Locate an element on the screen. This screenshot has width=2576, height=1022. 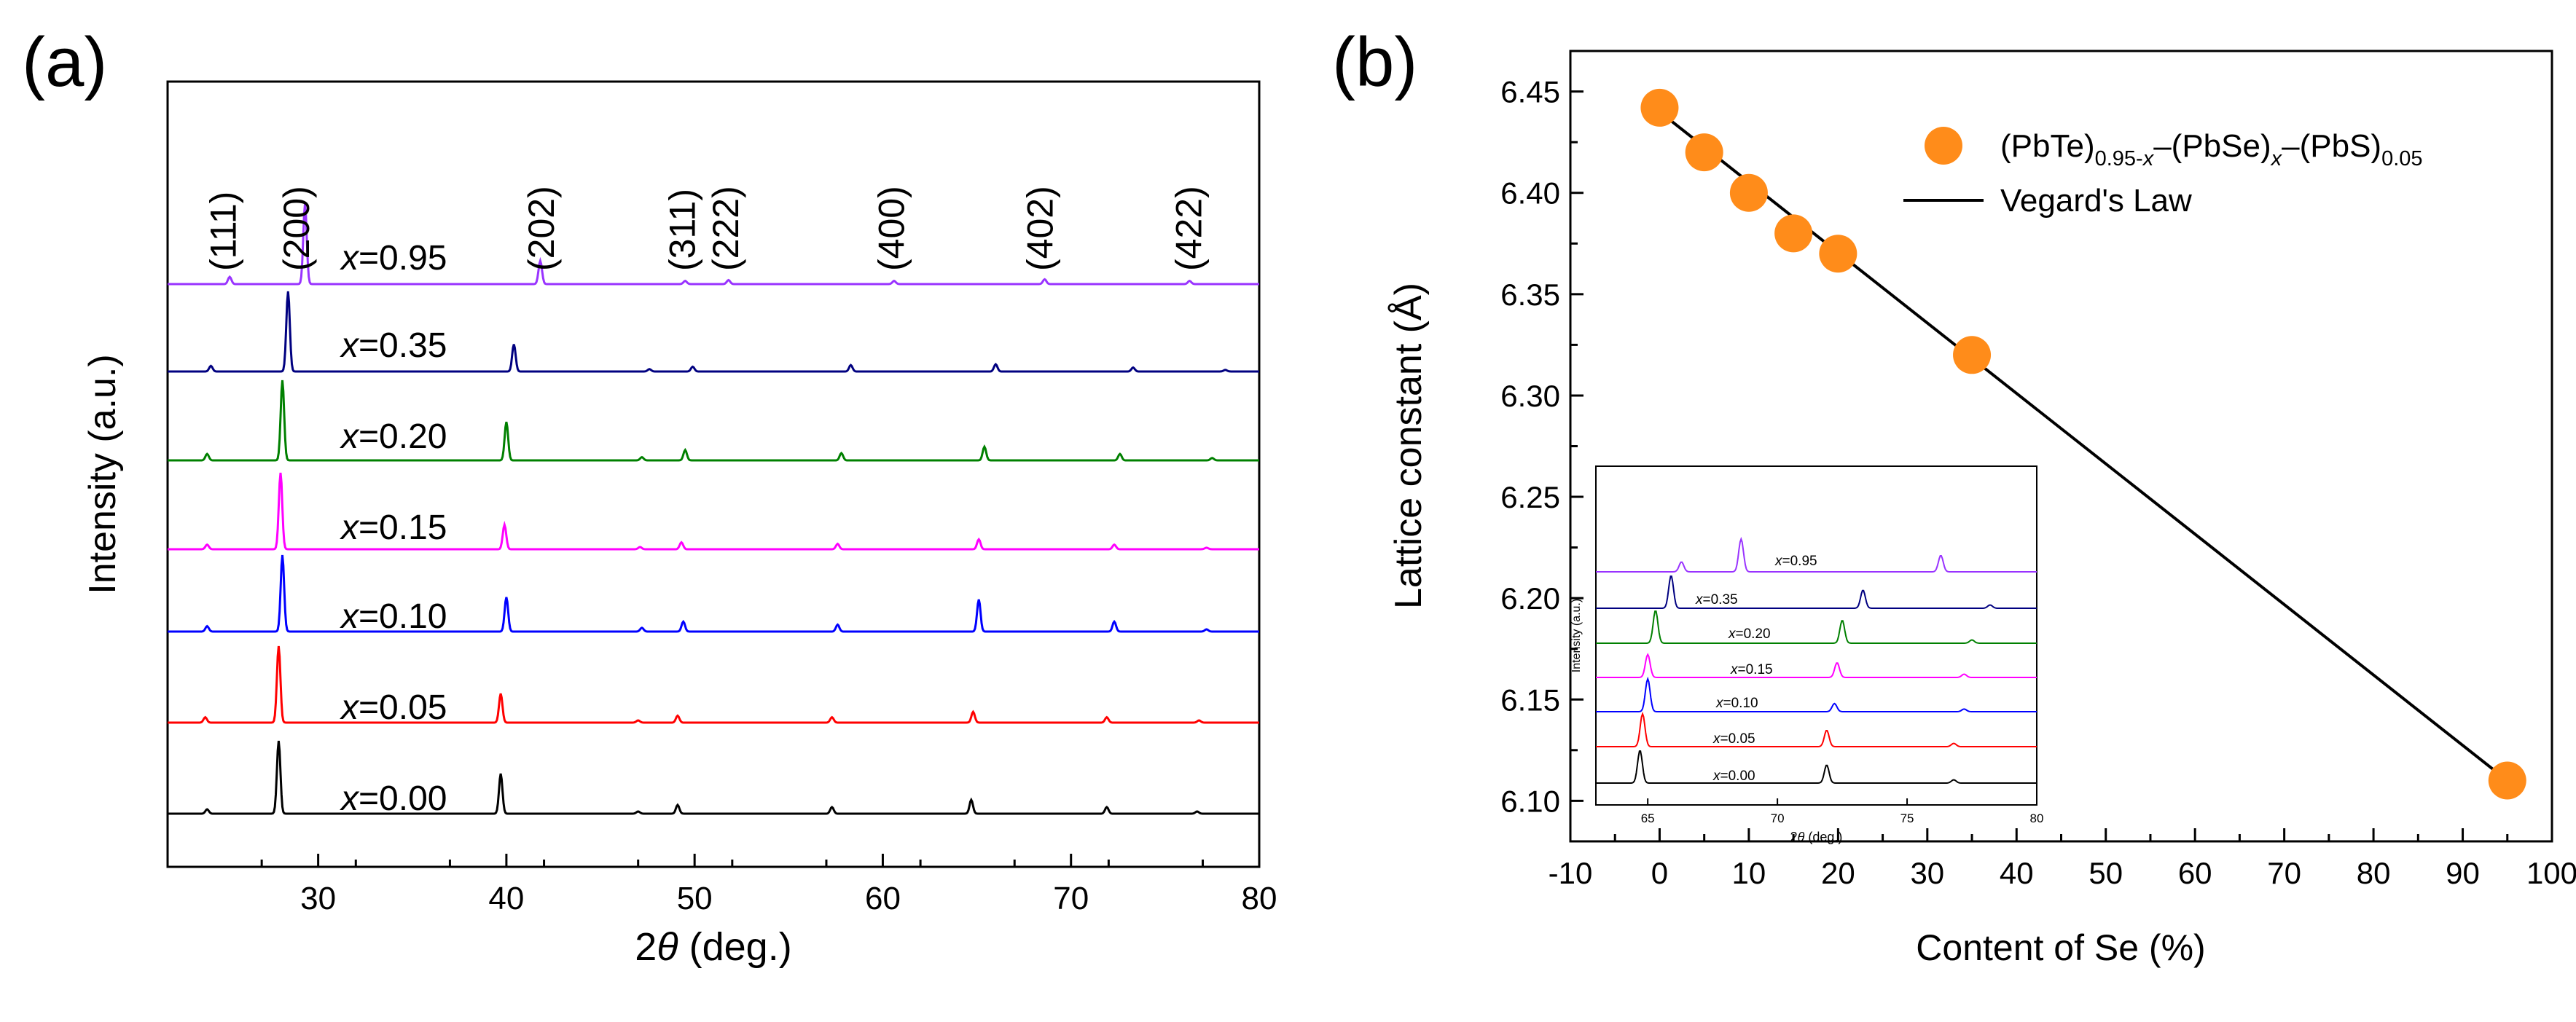
peak-label: (200) is located at coordinates (296, 228).